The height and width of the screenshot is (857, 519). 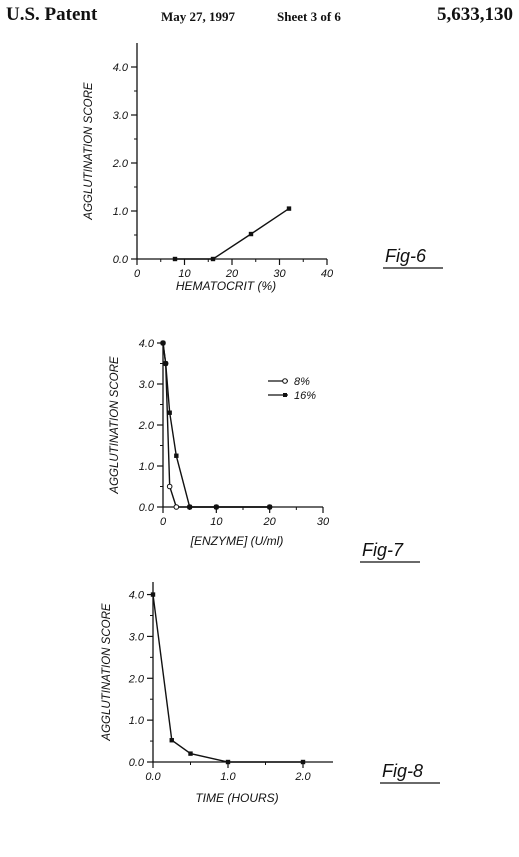 I want to click on legend-label: 16%, so click(x=305, y=396).